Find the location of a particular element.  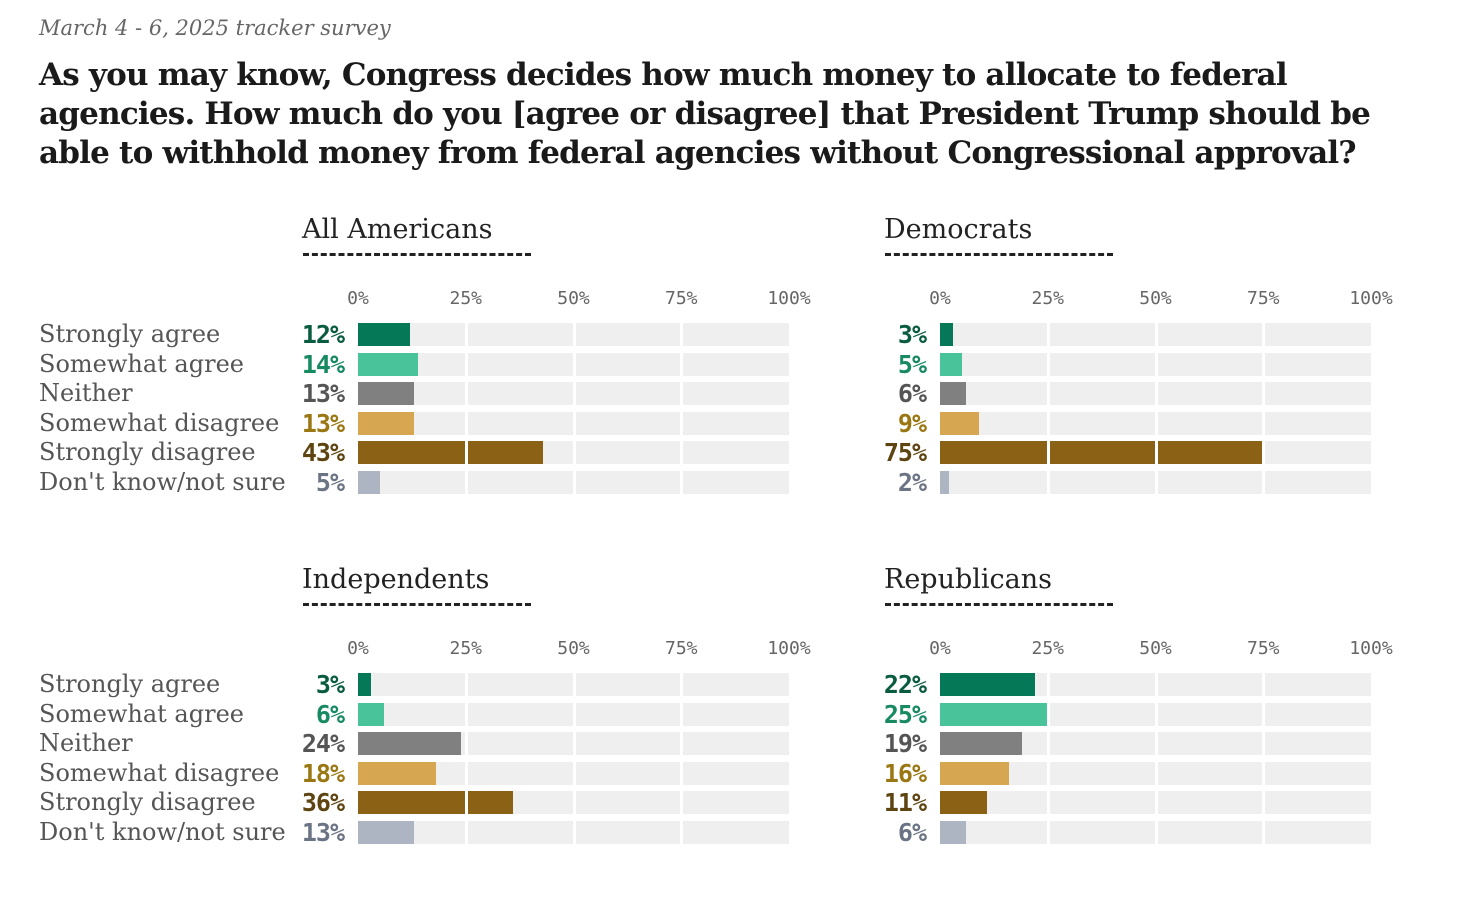

value-label: 19% is located at coordinates (905, 744).